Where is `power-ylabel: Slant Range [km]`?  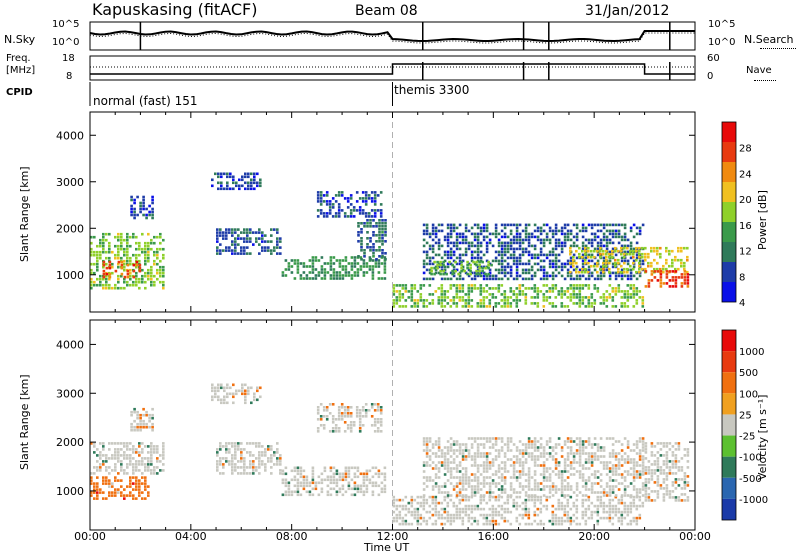
power-ylabel: Slant Range [km] is located at coordinates (24, 214).